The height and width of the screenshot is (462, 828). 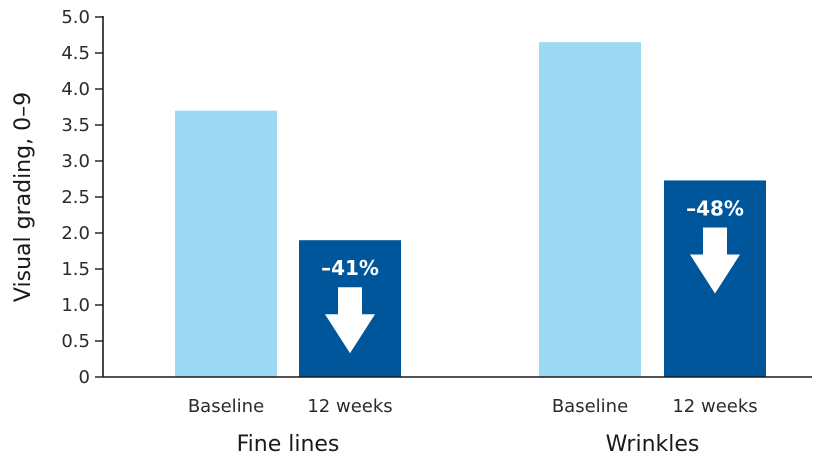 What do you see at coordinates (23, 197) in the screenshot?
I see `y-axis-title: Visual grading, 0–9` at bounding box center [23, 197].